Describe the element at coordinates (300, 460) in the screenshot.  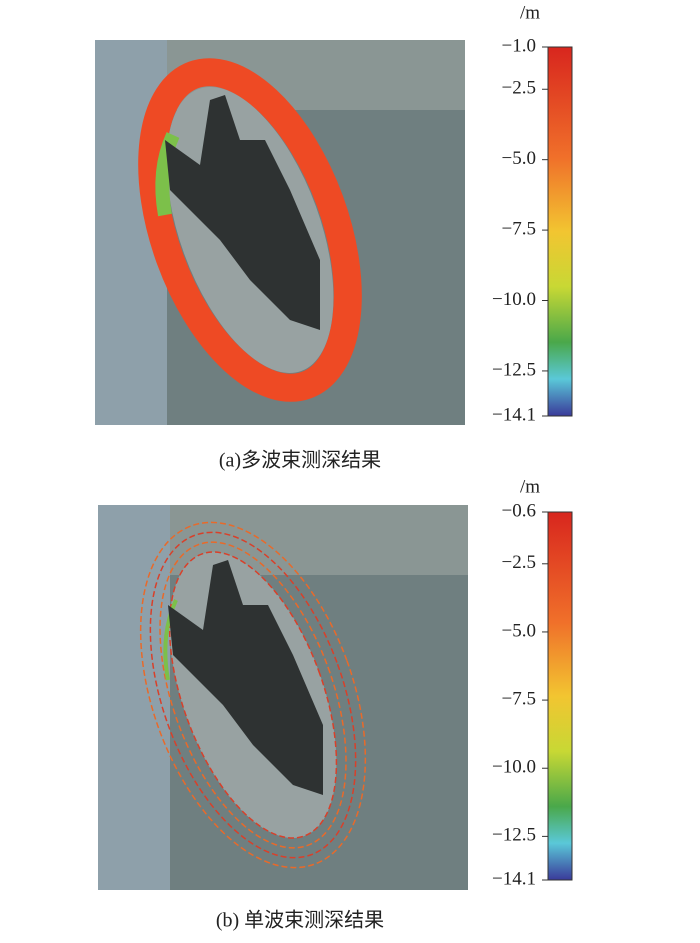
I see `caption: (a)多波束测深结果` at that location.